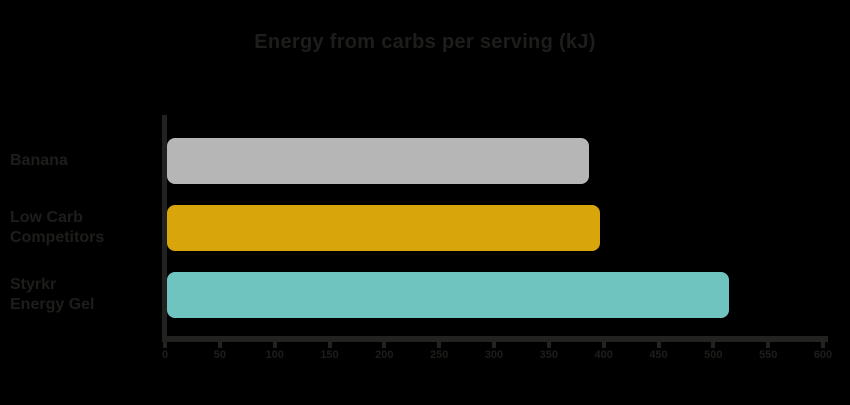  Describe the element at coordinates (384, 355) in the screenshot. I see `x-tick-label: 200` at that location.